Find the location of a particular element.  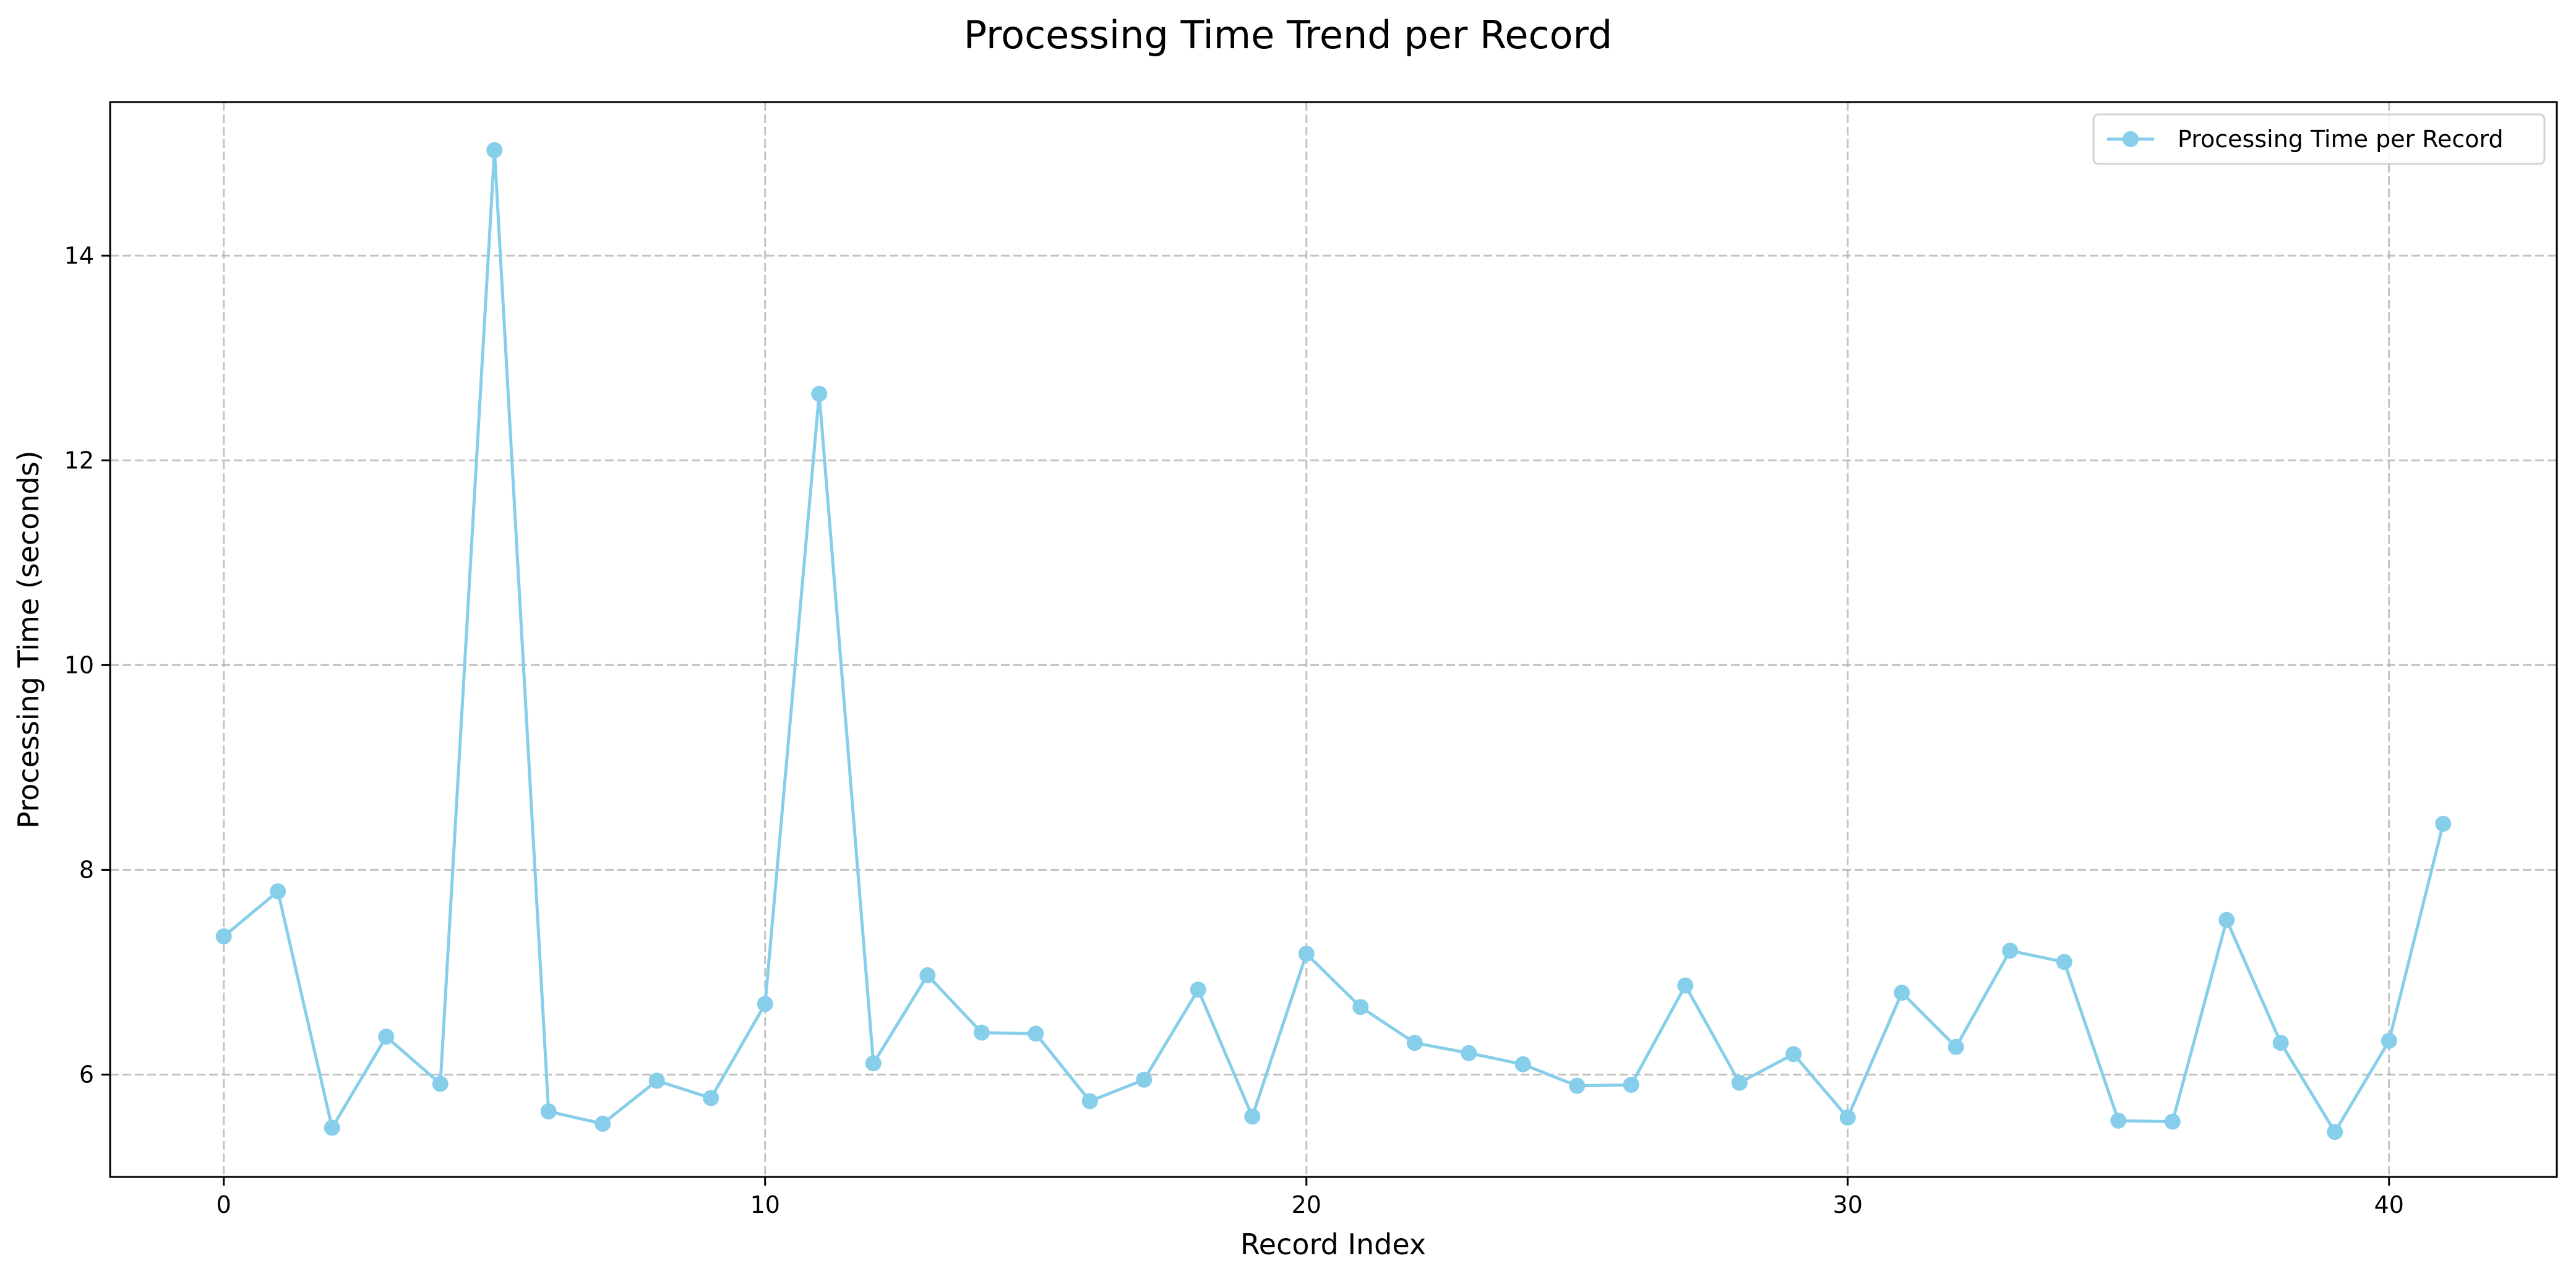

legend-marker-swatch is located at coordinates (2131, 139).